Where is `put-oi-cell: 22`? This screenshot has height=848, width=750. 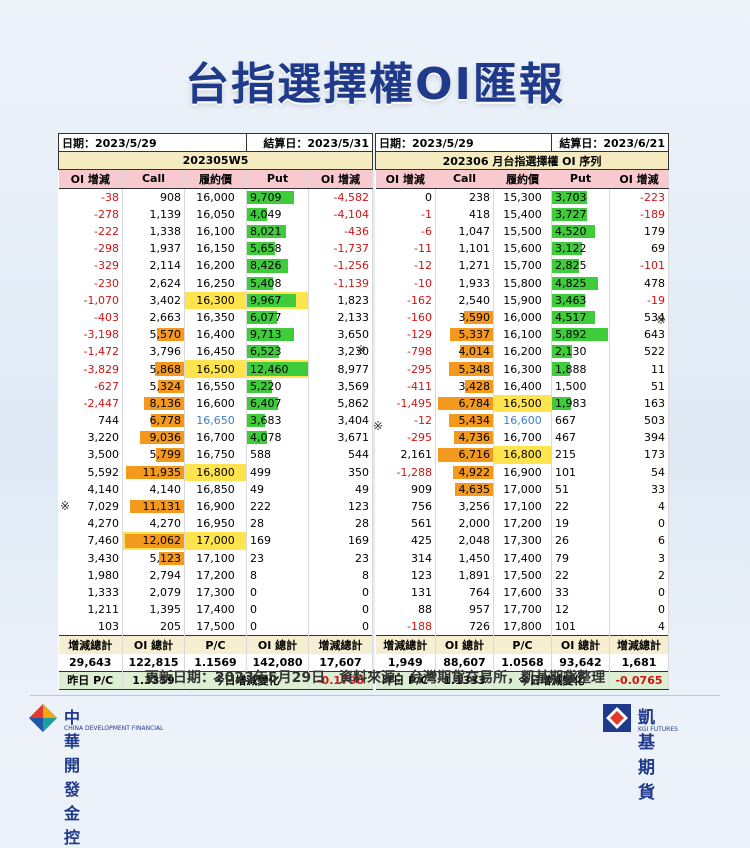
put-oi-cell: 22 is located at coordinates (580, 575).